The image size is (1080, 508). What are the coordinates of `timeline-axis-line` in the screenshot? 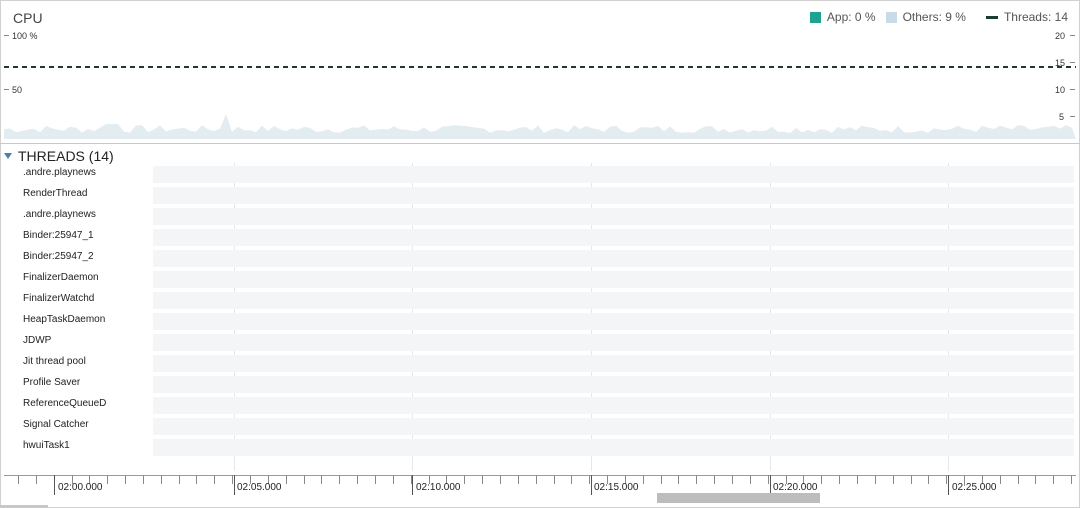 It's located at (540, 475).